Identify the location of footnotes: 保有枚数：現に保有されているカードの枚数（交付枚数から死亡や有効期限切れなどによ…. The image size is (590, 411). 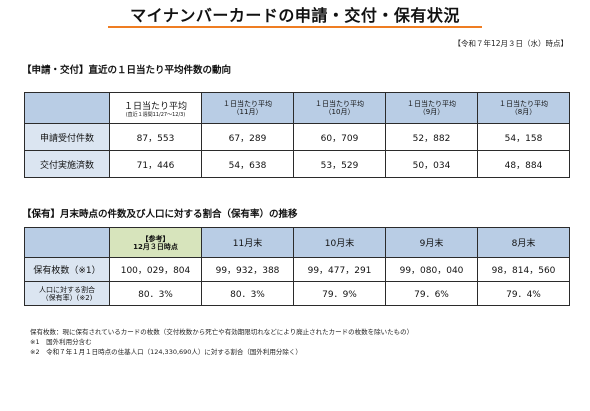
(221, 342).